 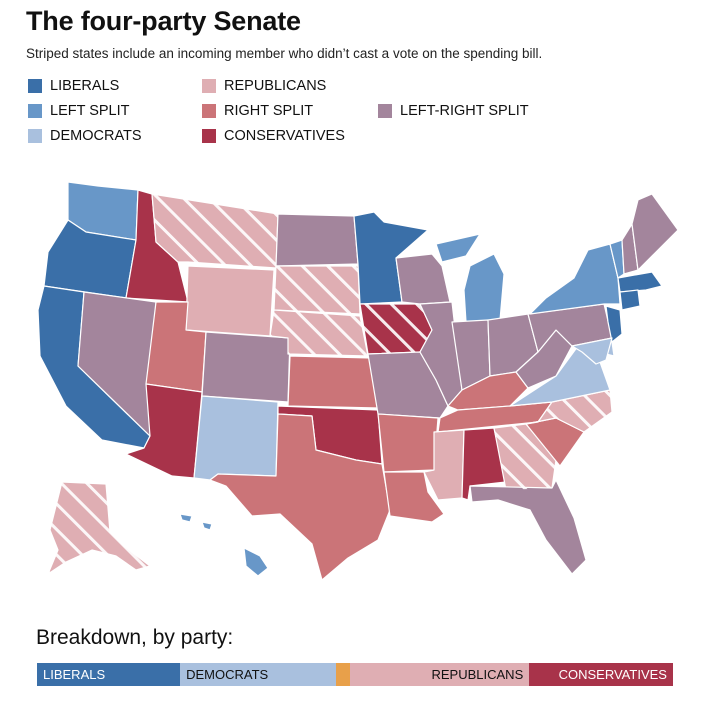 I want to click on legend-label: LEFT SPLIT, so click(x=90, y=111).